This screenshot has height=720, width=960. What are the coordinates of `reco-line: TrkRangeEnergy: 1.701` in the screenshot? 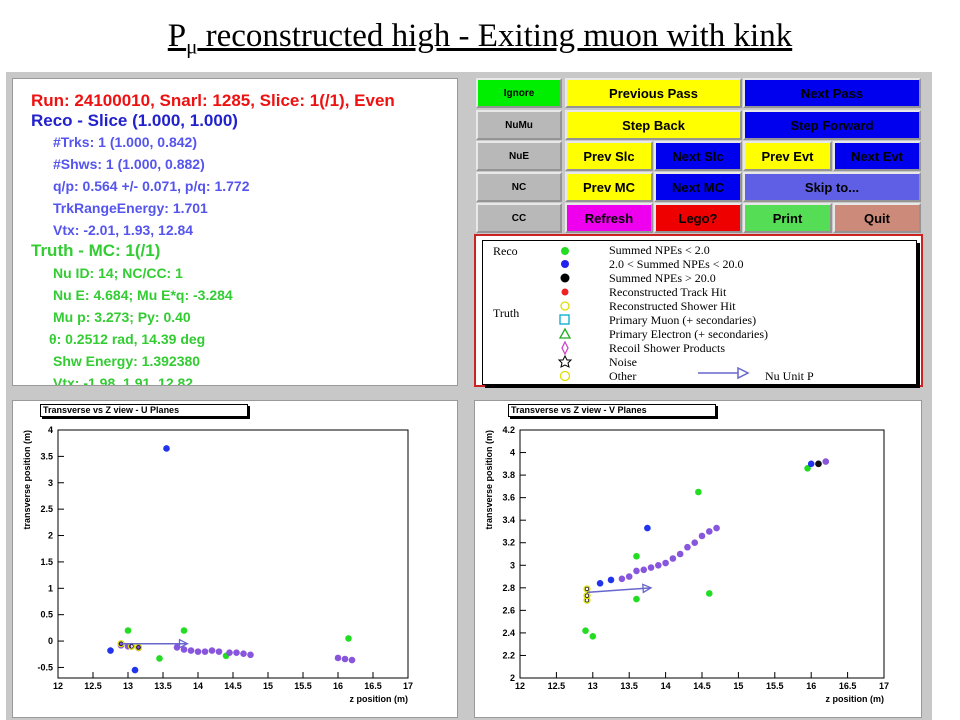 It's located at (130, 208).